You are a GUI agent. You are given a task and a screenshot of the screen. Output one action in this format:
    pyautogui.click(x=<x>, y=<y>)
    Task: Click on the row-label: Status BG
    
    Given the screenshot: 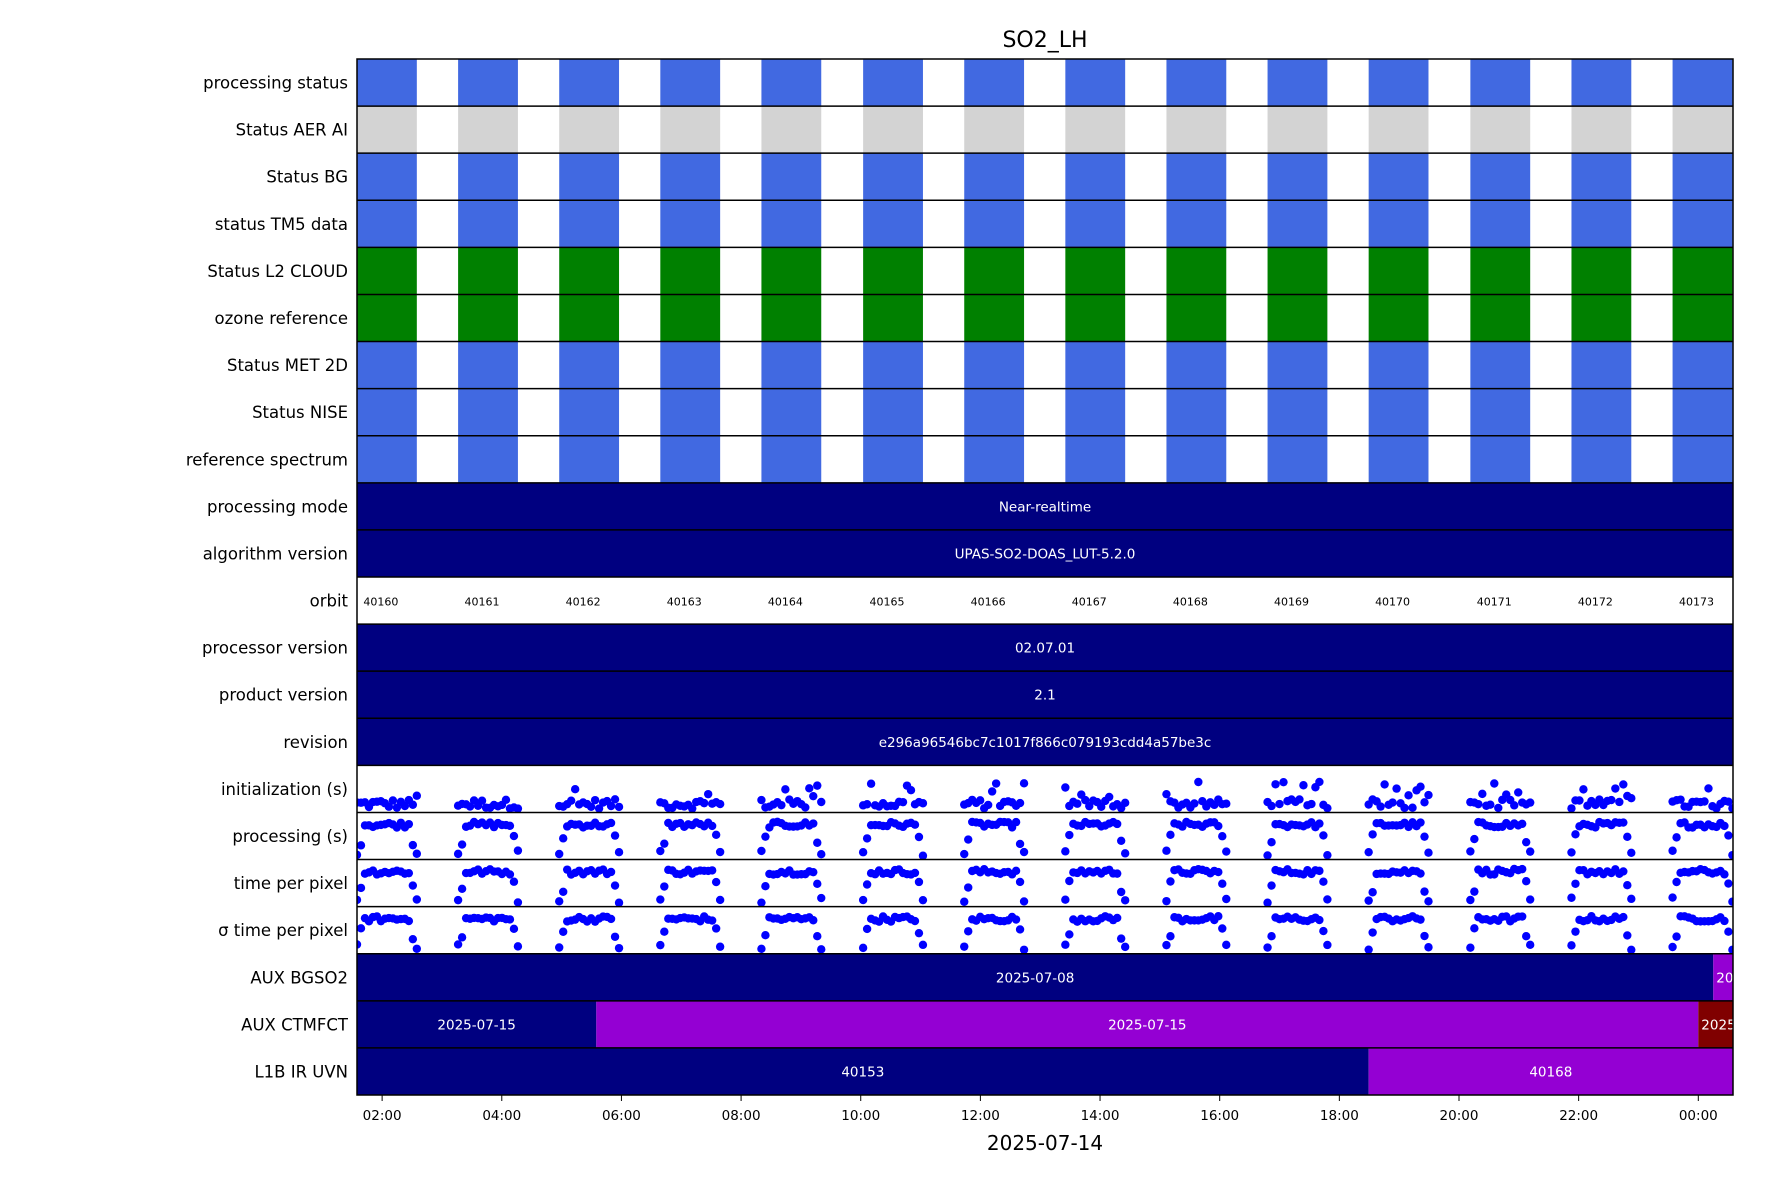 What is the action you would take?
    pyautogui.click(x=307, y=177)
    